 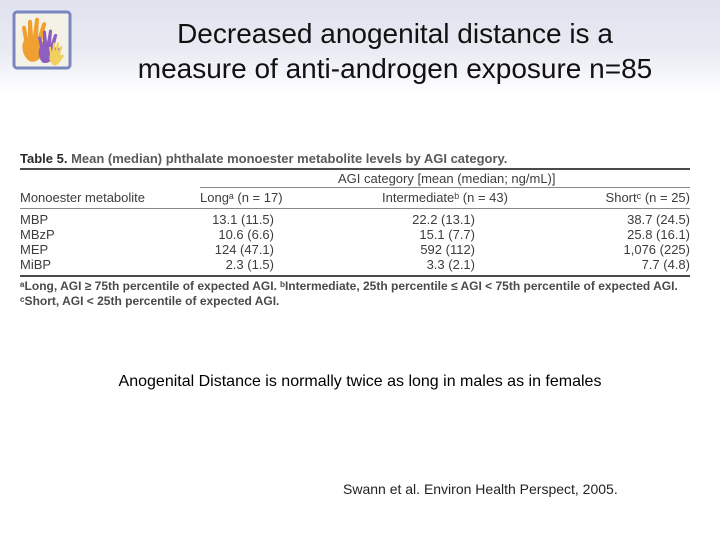 I want to click on table-cell: 2.3 (1.5), so click(x=249, y=264).